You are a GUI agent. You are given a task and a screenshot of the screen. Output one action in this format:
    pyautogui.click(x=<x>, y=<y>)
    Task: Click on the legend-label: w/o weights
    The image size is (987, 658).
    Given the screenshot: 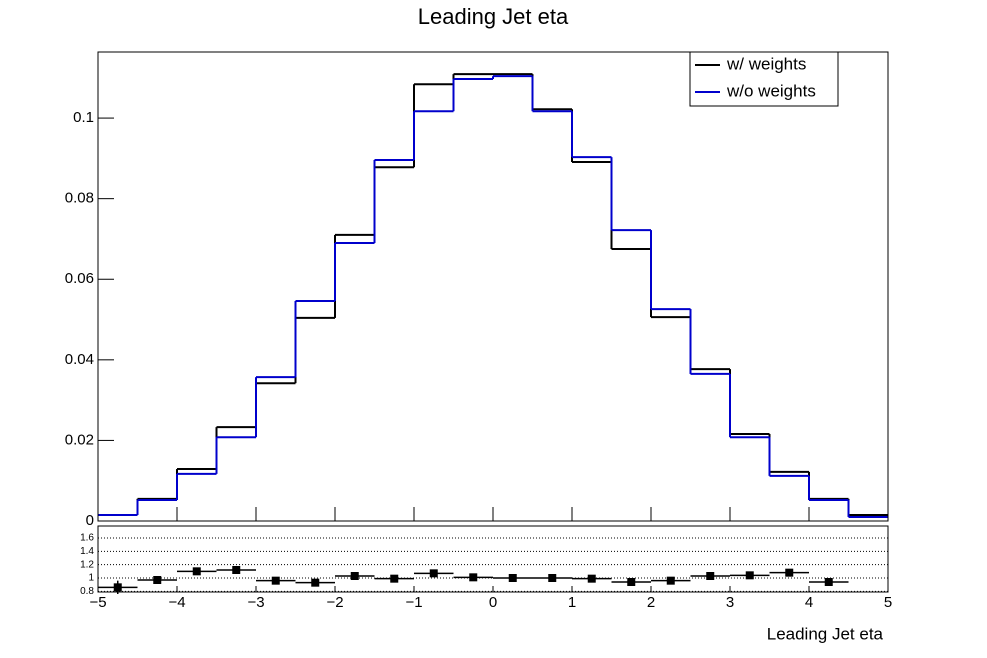 What is the action you would take?
    pyautogui.click(x=771, y=90)
    